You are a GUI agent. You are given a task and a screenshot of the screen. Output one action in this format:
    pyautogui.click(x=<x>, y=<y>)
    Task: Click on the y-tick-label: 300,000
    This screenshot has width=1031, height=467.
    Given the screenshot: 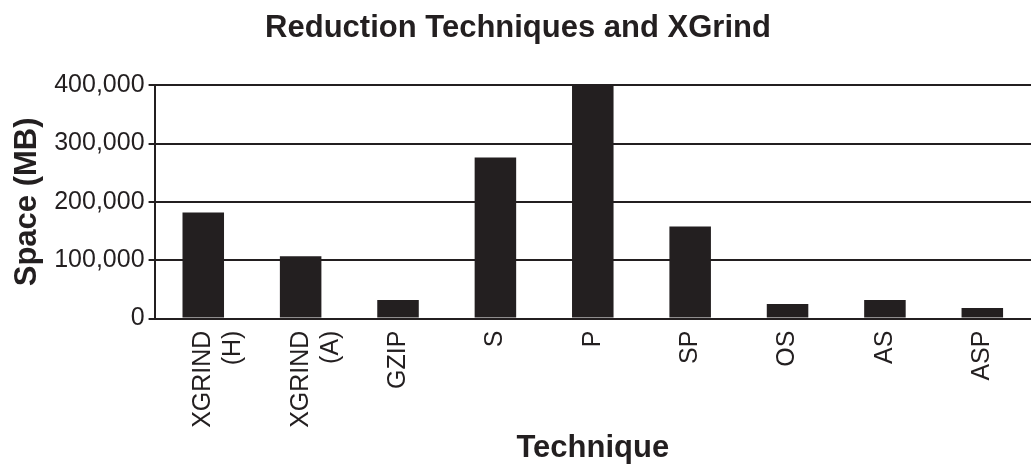 What is the action you would take?
    pyautogui.click(x=99, y=141)
    